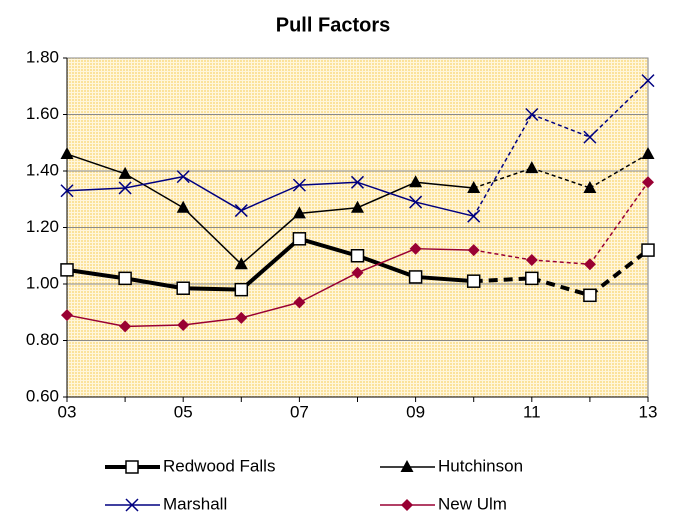 The width and height of the screenshot is (673, 524). What do you see at coordinates (42, 282) in the screenshot?
I see `y-tick-label: 1.00` at bounding box center [42, 282].